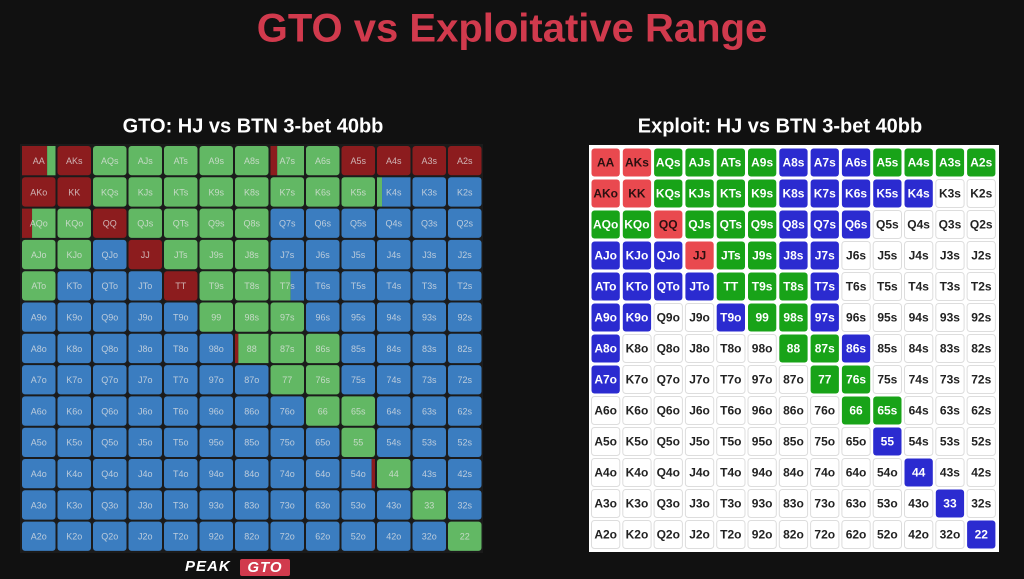  What do you see at coordinates (793, 256) in the screenshot?
I see `hand-label: J8s` at bounding box center [793, 256].